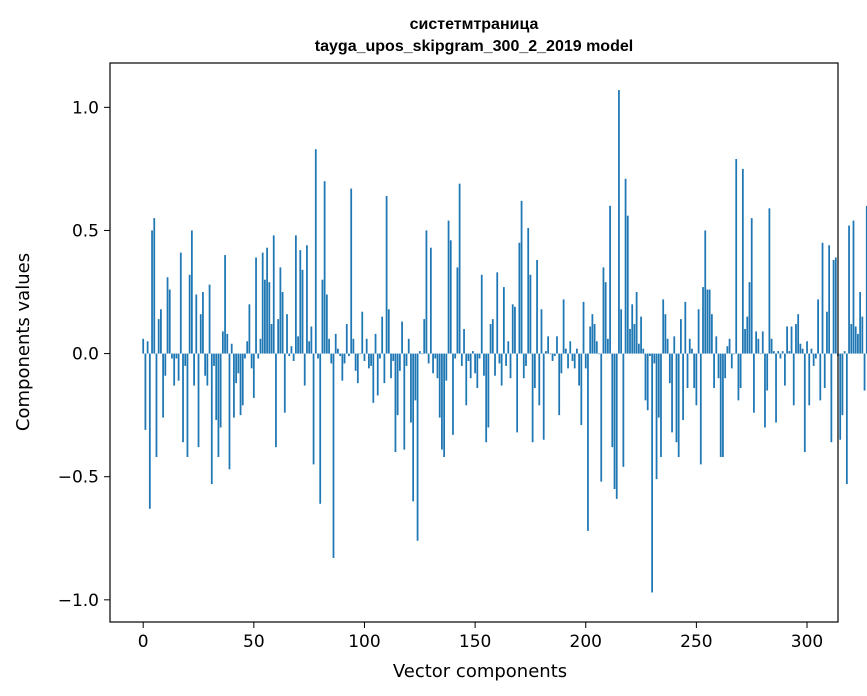  I want to click on y-tick-label: −0.5, so click(78, 478).